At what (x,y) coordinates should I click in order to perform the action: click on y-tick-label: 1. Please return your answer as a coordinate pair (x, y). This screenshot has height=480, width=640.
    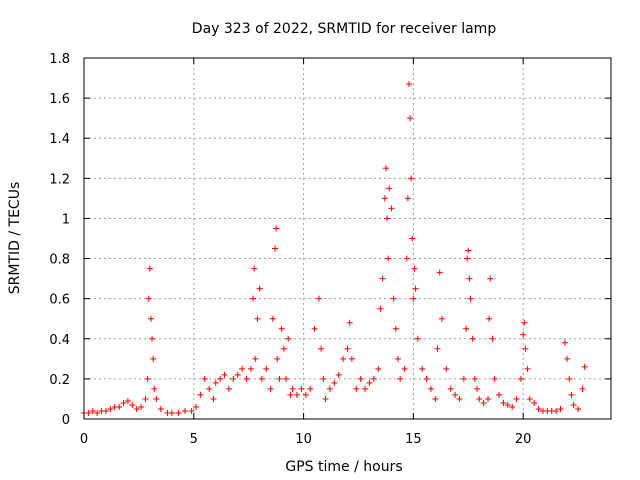
    Looking at the image, I should click on (66, 219).